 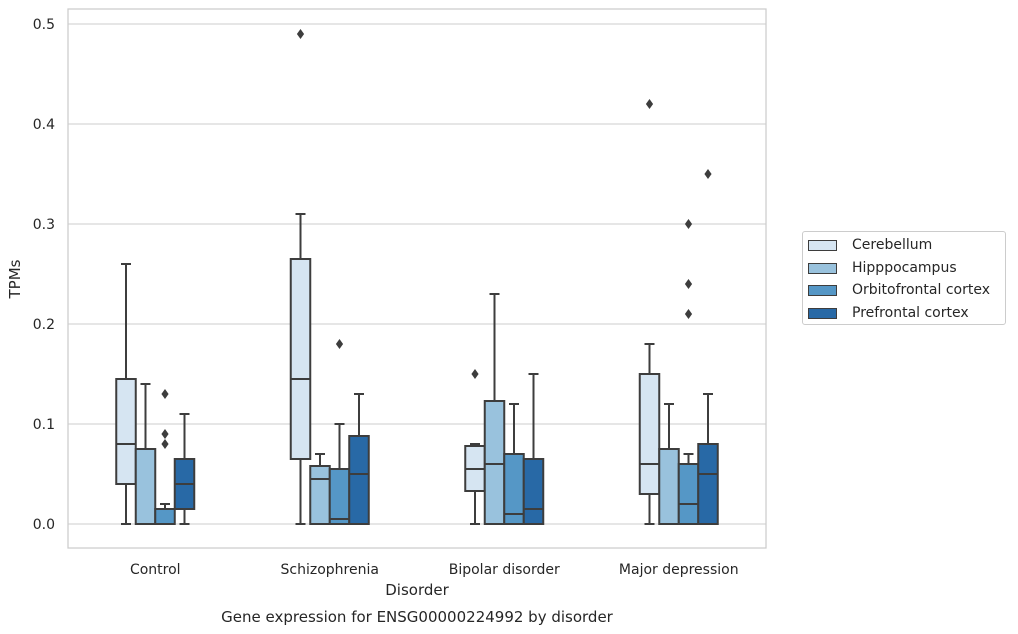 What do you see at coordinates (822, 290) in the screenshot?
I see `legend-swatch-orbitofrontal-cortex` at bounding box center [822, 290].